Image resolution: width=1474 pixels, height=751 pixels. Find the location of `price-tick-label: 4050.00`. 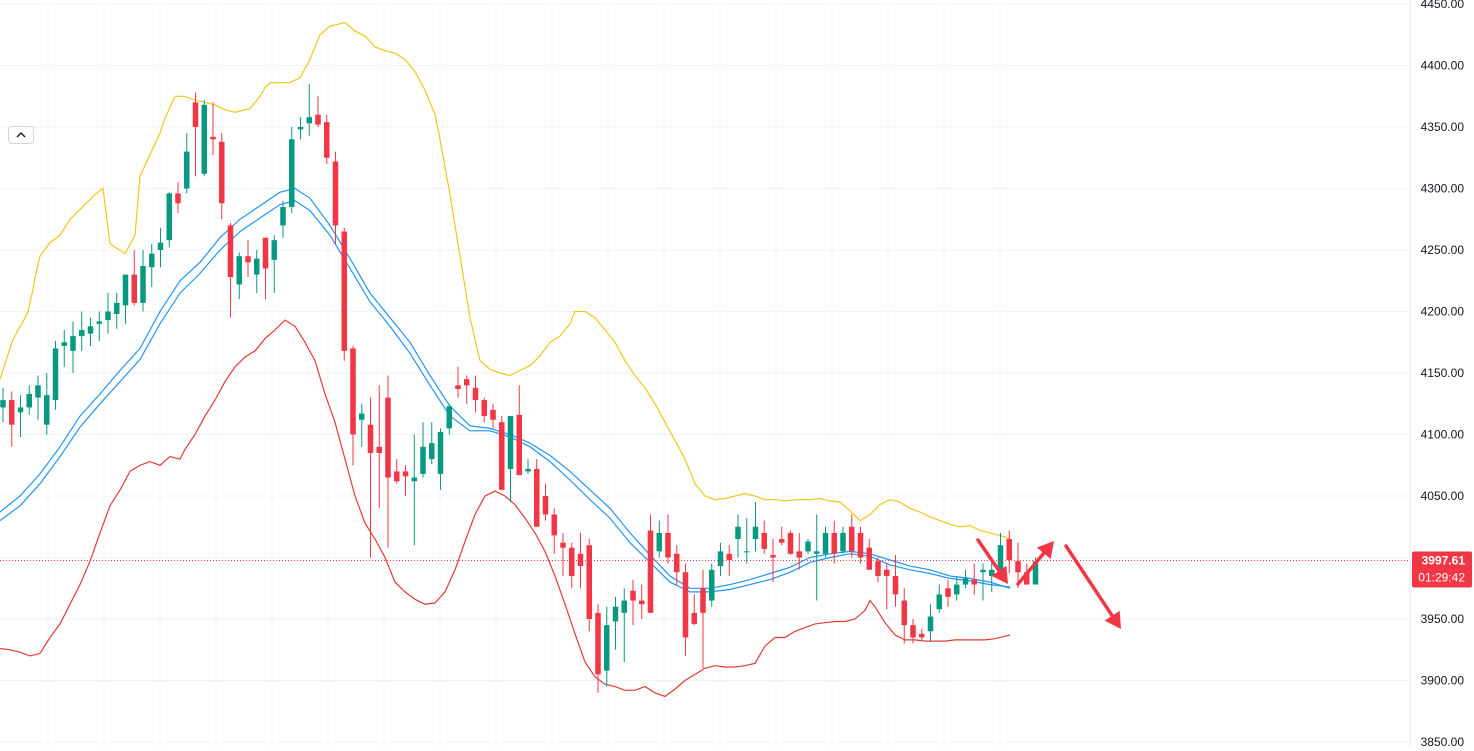

price-tick-label: 4050.00 is located at coordinates (1443, 496).